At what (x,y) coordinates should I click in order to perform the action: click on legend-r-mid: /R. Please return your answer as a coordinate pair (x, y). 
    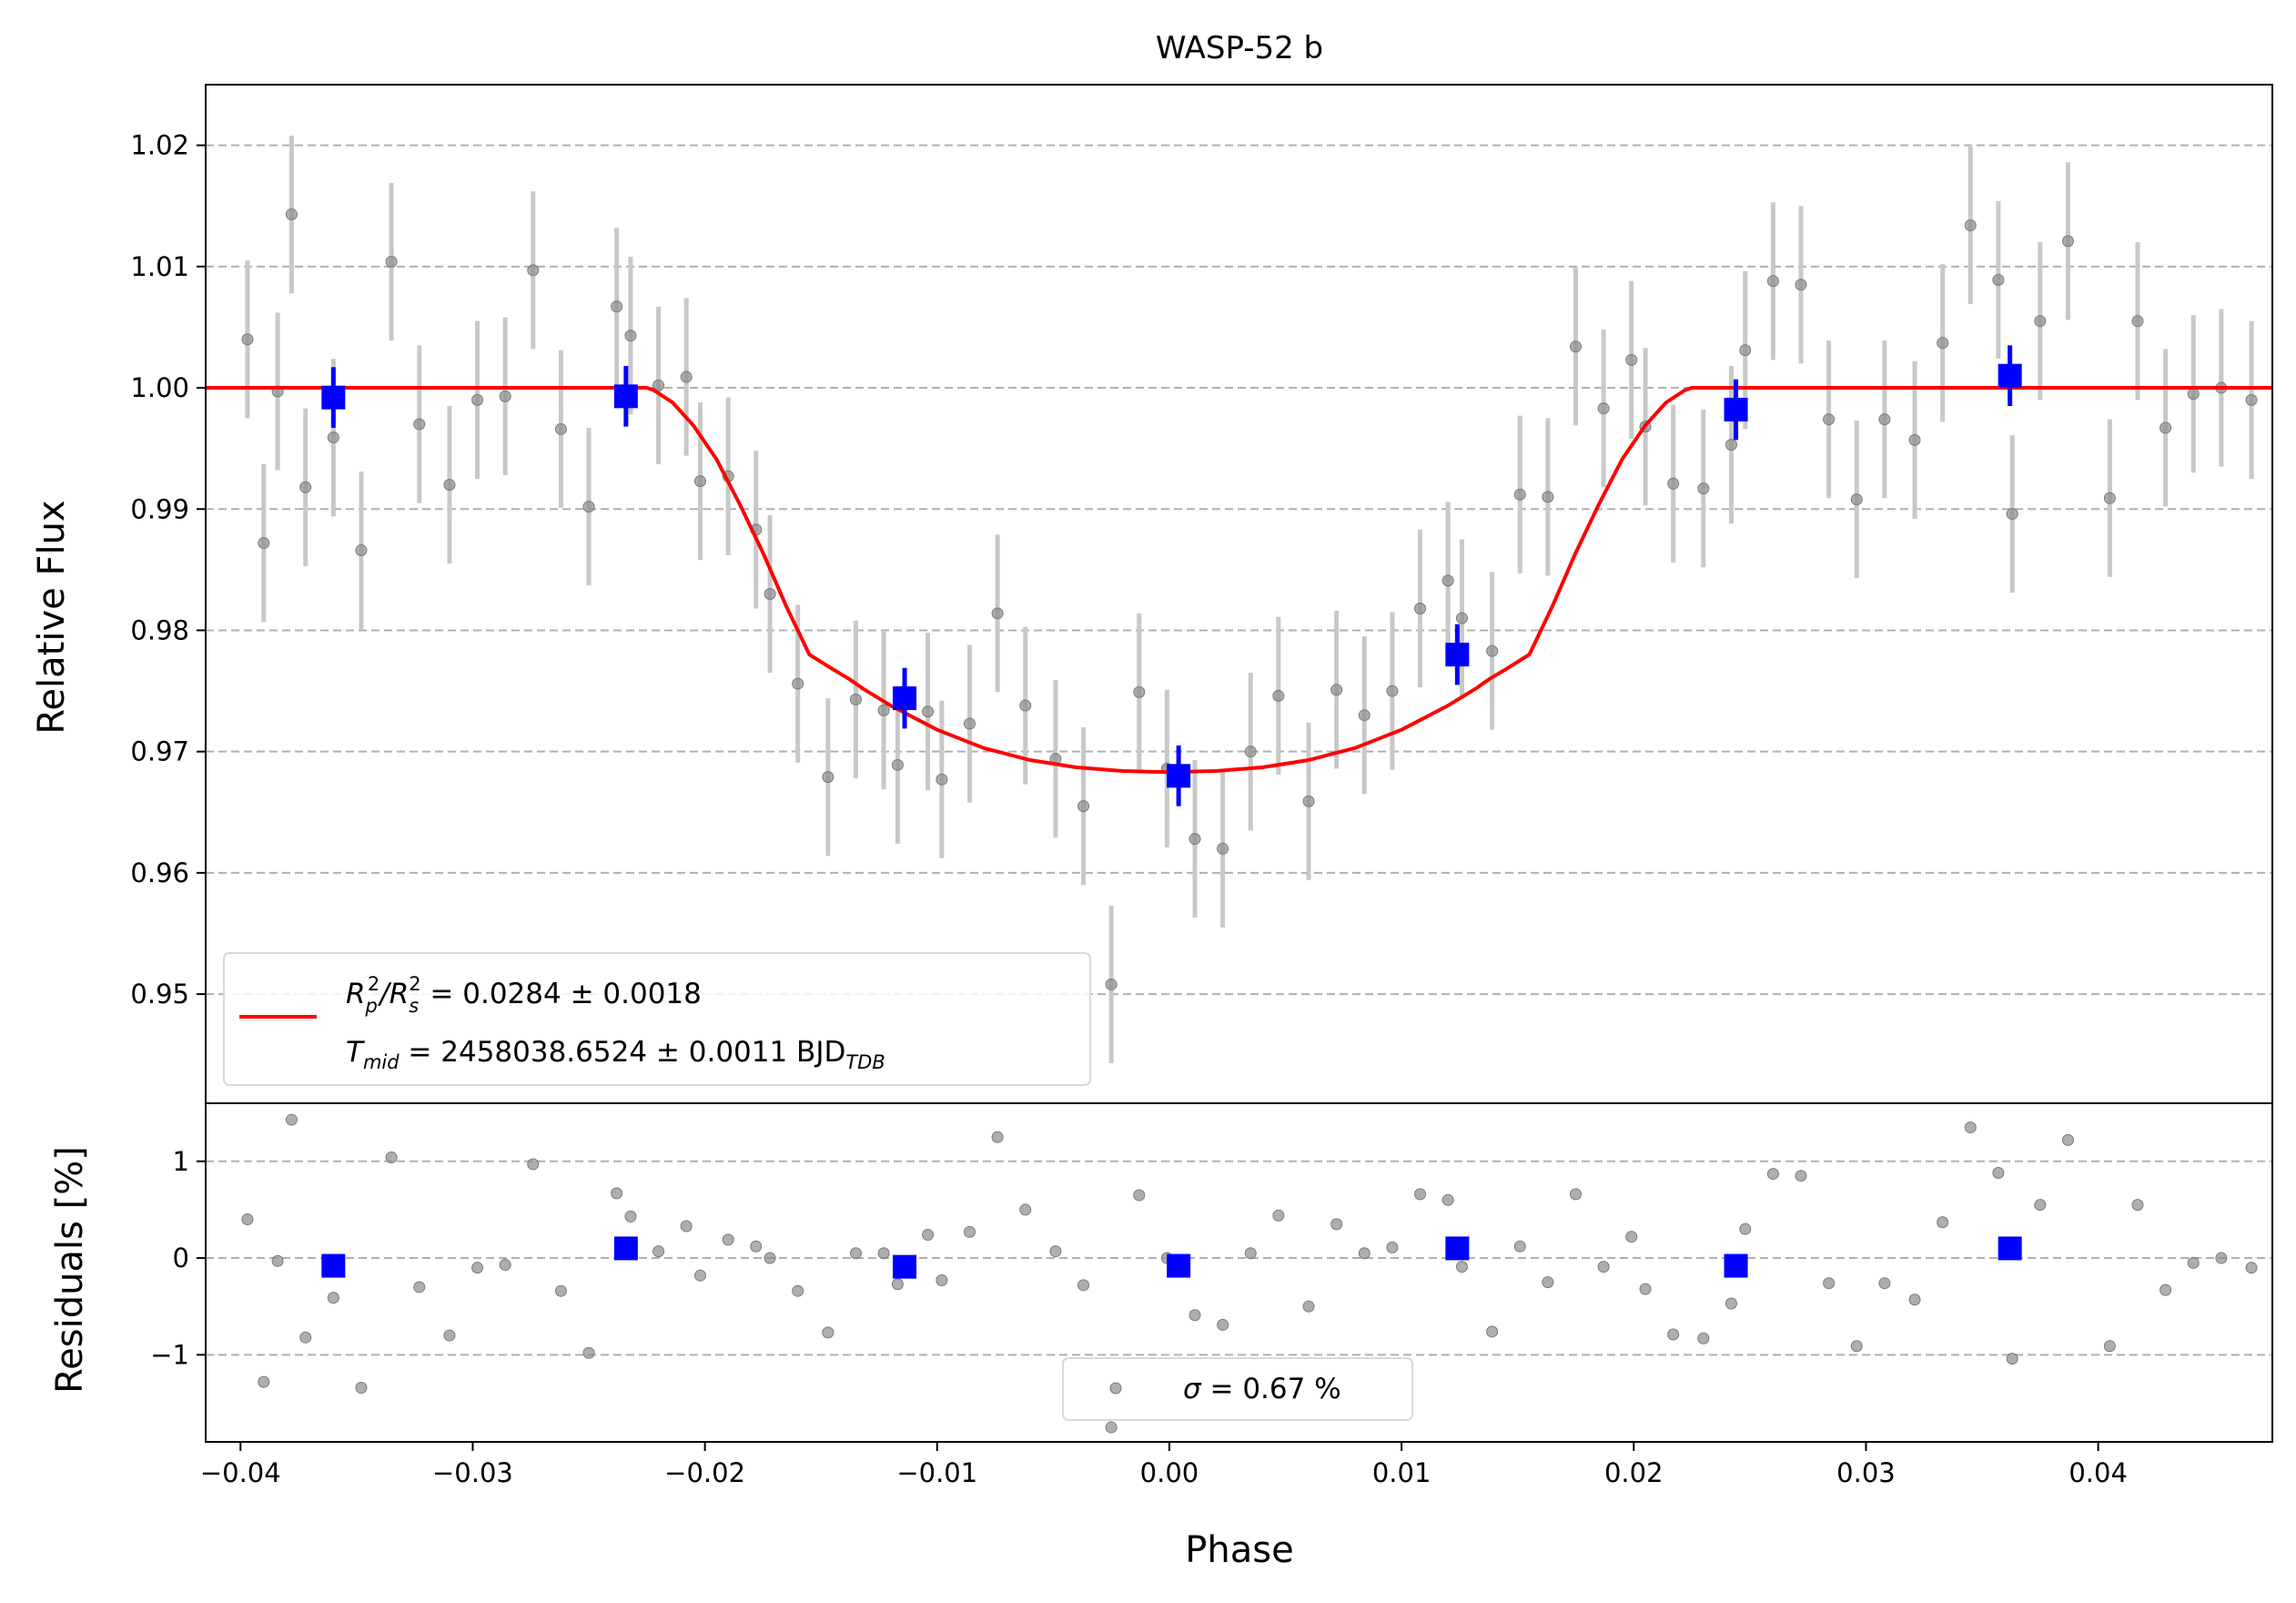
    Looking at the image, I should click on (393, 994).